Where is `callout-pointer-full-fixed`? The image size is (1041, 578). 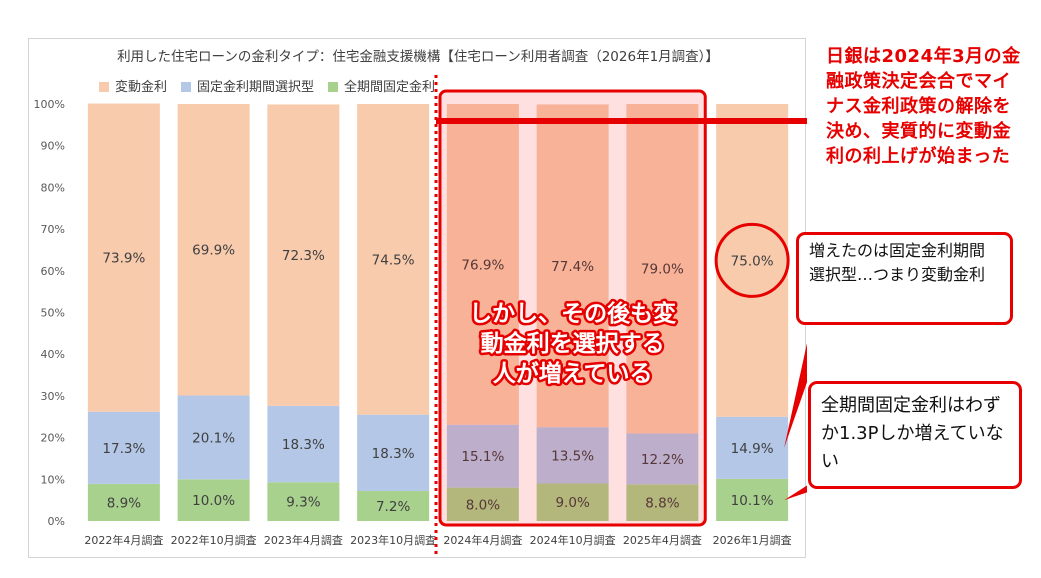 callout-pointer-full-fixed is located at coordinates (795, 493).